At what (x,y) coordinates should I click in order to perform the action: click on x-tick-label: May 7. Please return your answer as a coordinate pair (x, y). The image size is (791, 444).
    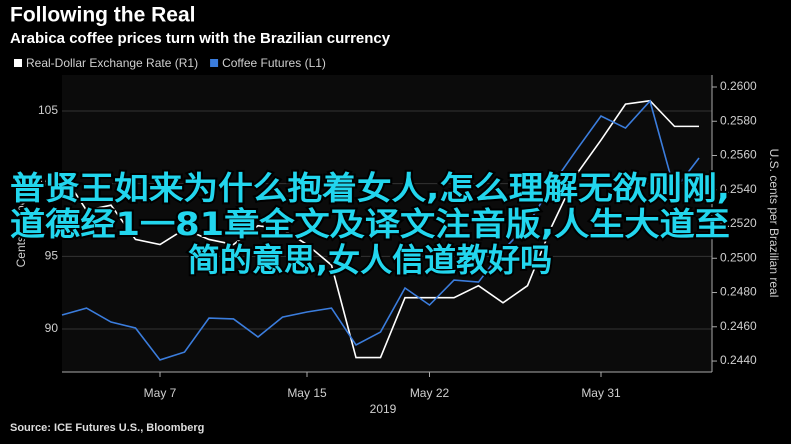
    Looking at the image, I should click on (160, 393).